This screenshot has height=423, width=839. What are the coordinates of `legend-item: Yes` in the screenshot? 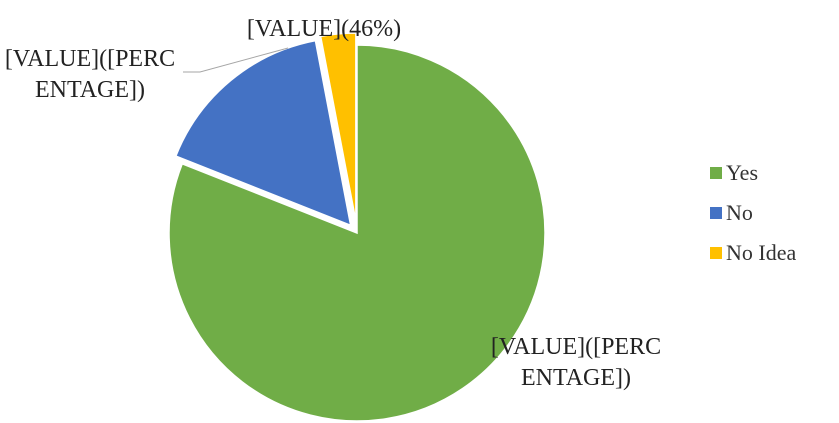 It's located at (734, 173).